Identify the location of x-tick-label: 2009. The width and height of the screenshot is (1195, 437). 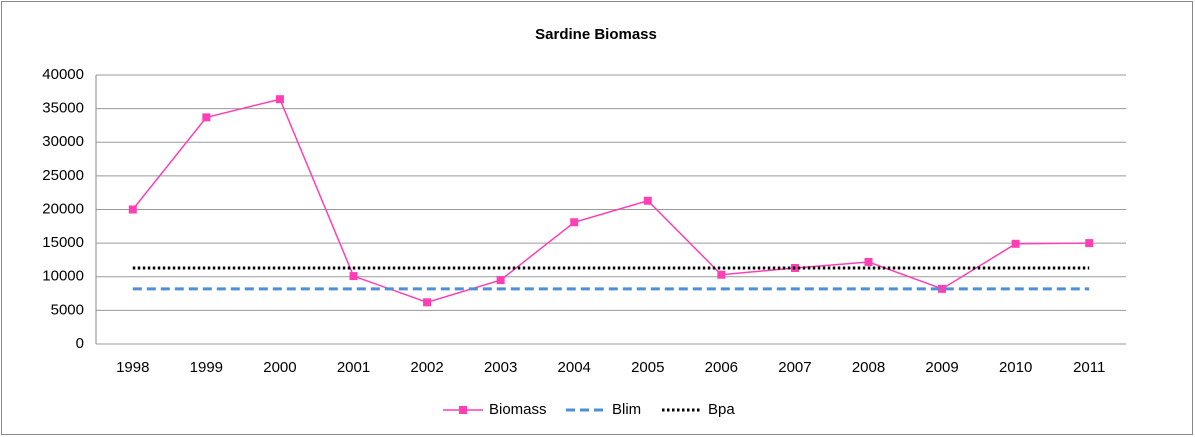
(941, 367).